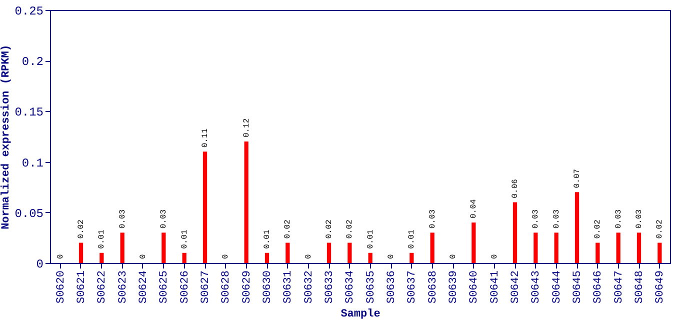 This screenshot has height=320, width=690. I want to click on x-tick-label: S0628, so click(226, 287).